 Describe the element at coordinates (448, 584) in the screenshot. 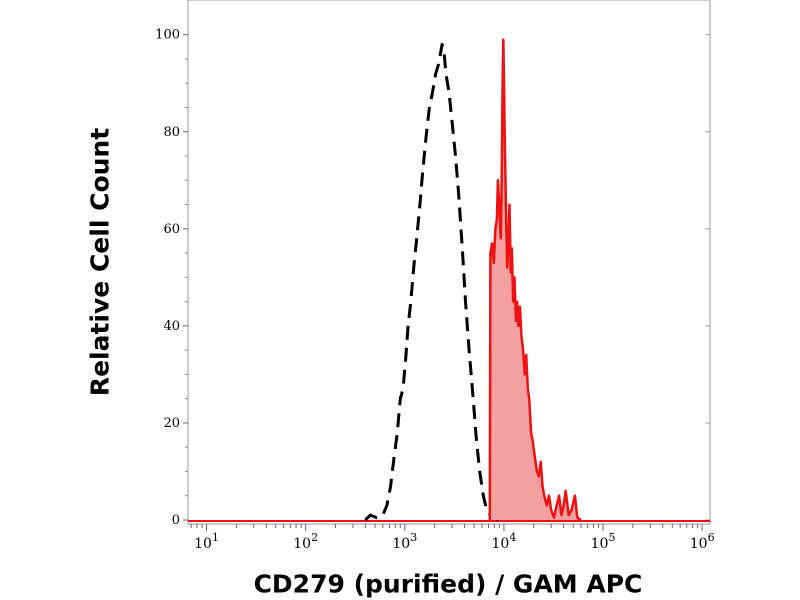

I see `x-axis-label: CD279 (purified) / GAM APC` at that location.